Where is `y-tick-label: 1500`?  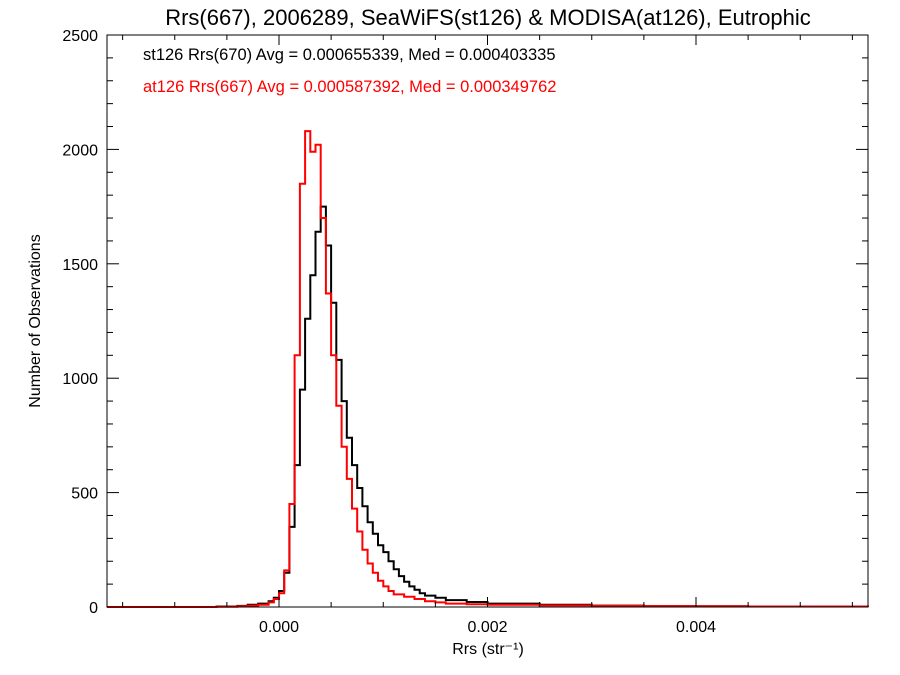
y-tick-label: 1500 is located at coordinates (80, 265).